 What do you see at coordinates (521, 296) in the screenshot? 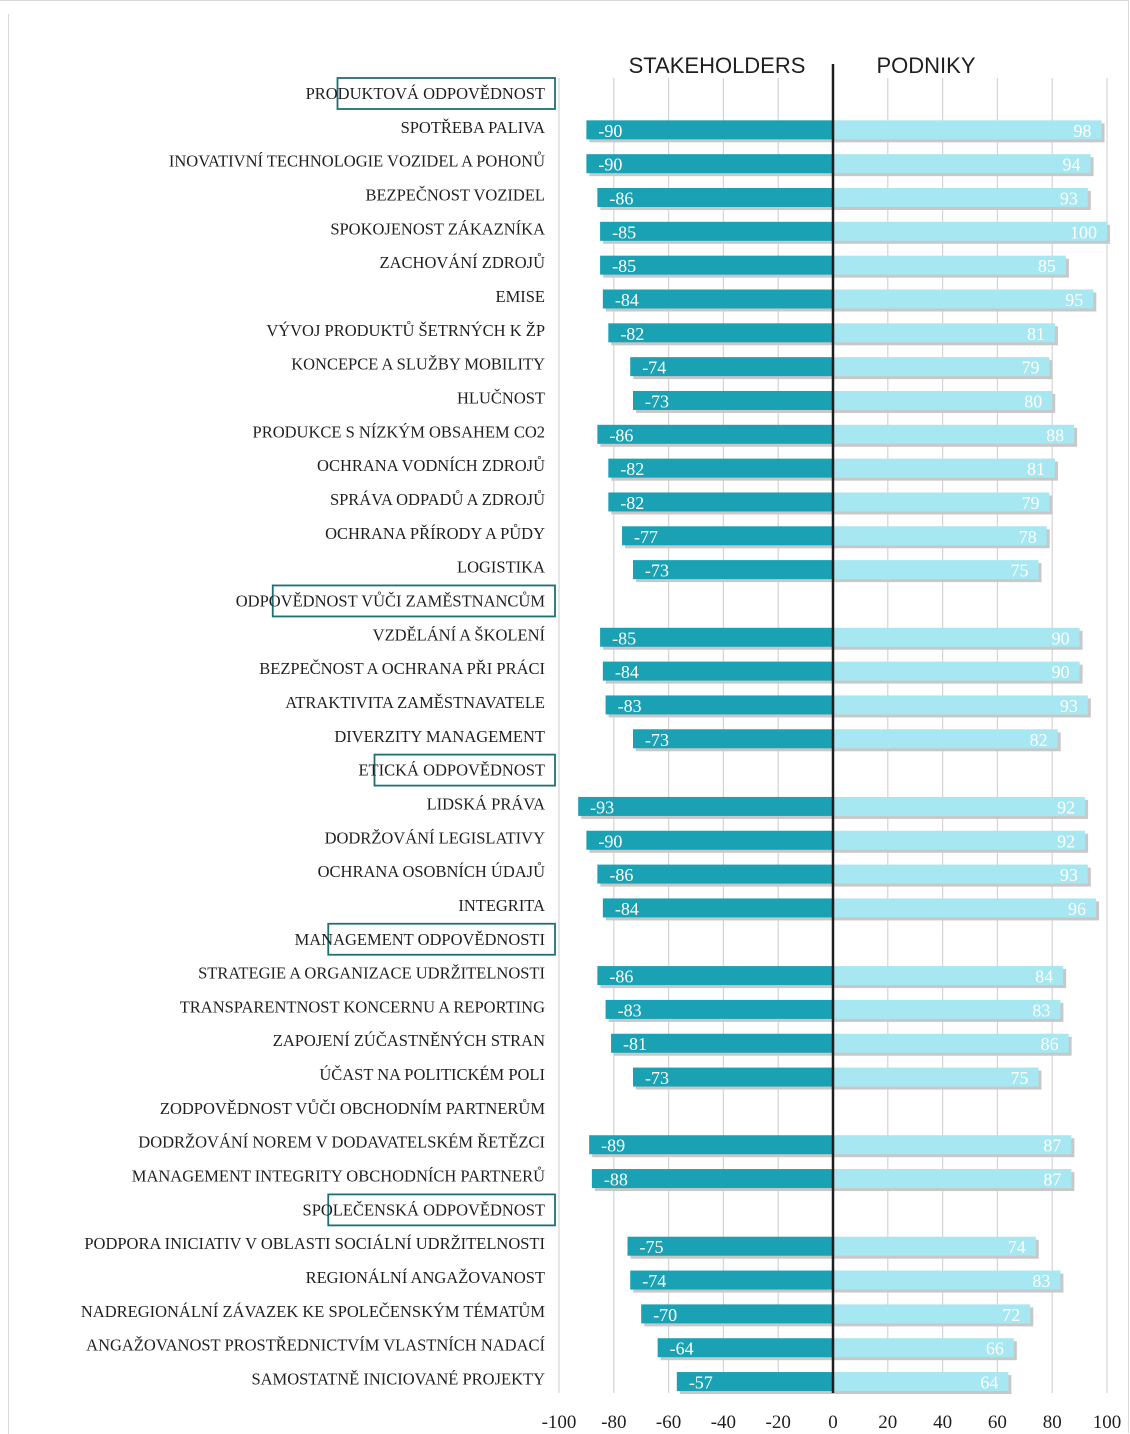
I see `category-label: EMISE` at bounding box center [521, 296].